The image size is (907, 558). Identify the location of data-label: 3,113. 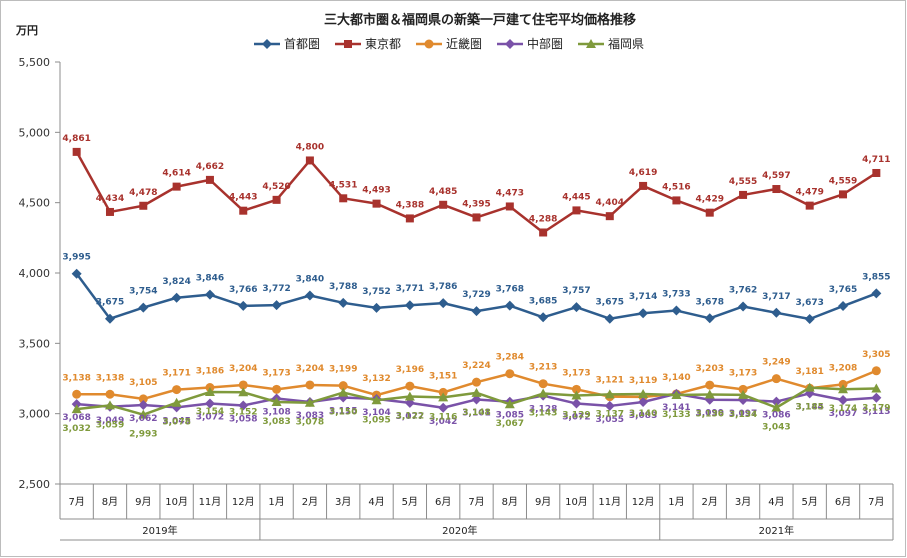
(876, 412).